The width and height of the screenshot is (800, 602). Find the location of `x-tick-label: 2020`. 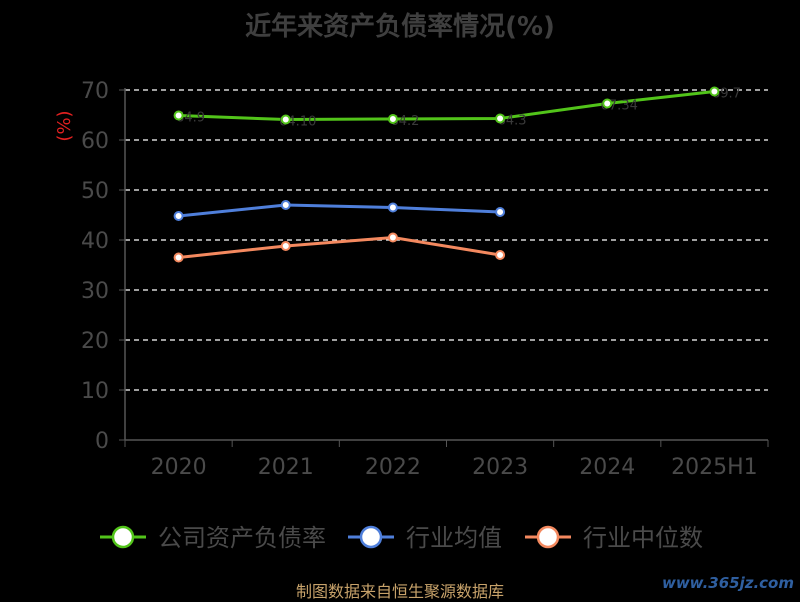

x-tick-label: 2020 is located at coordinates (179, 467).